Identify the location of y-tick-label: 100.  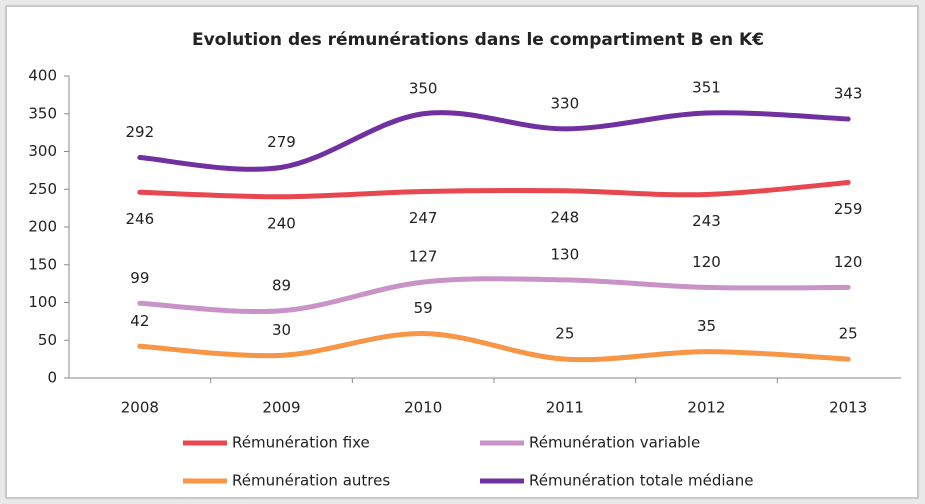
(42, 302).